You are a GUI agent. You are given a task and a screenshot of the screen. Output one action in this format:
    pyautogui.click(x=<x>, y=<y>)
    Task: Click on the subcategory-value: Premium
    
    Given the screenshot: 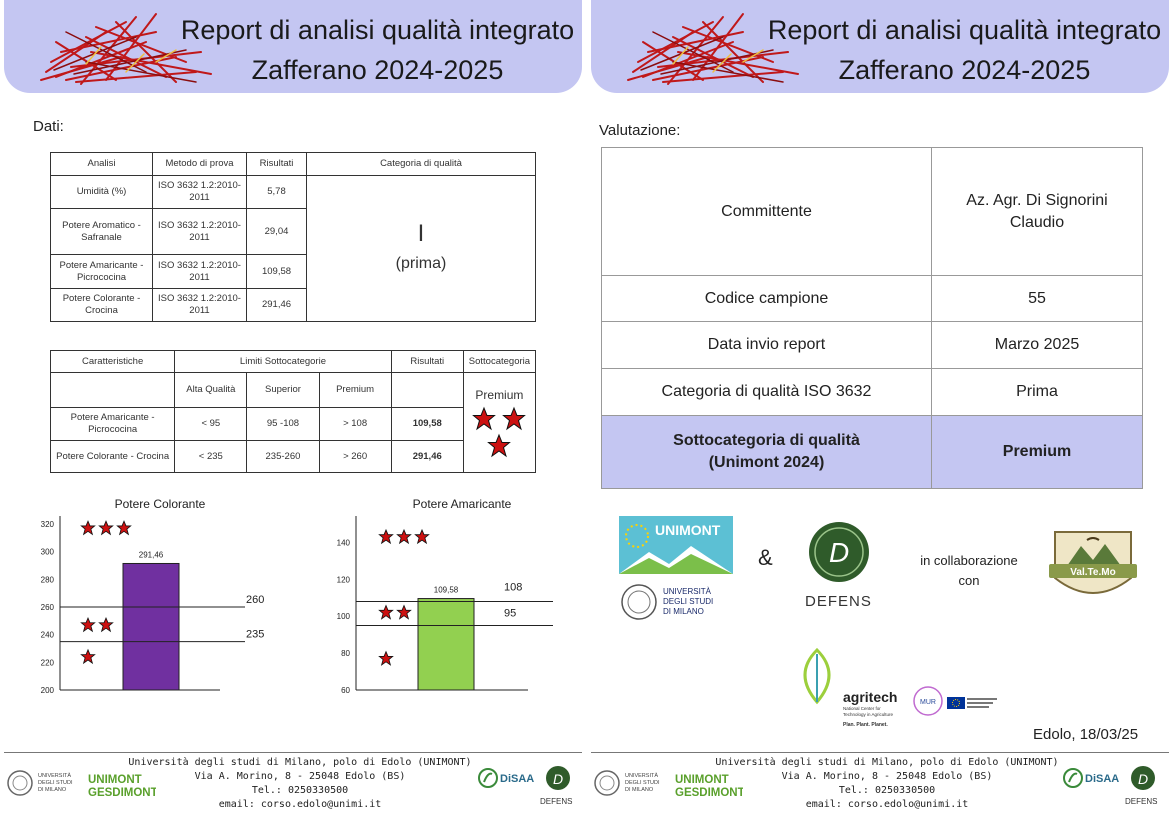 What is the action you would take?
    pyautogui.click(x=499, y=395)
    